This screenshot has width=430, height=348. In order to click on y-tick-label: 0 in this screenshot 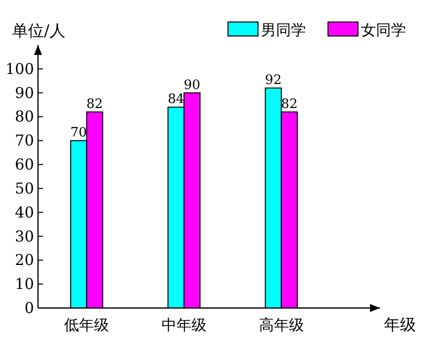, I will do `click(29, 308)`.